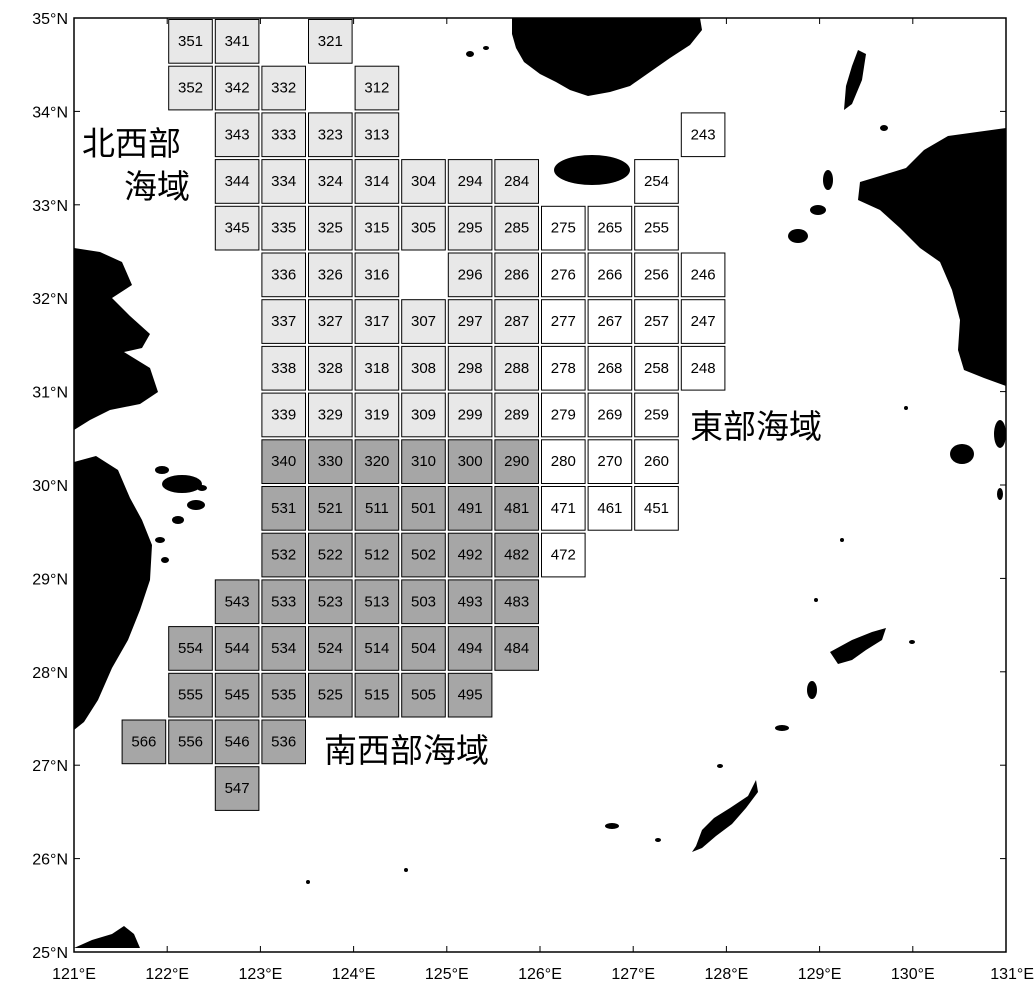 This screenshot has width=1036, height=997. I want to click on grid-cell-label: 514, so click(376, 648).